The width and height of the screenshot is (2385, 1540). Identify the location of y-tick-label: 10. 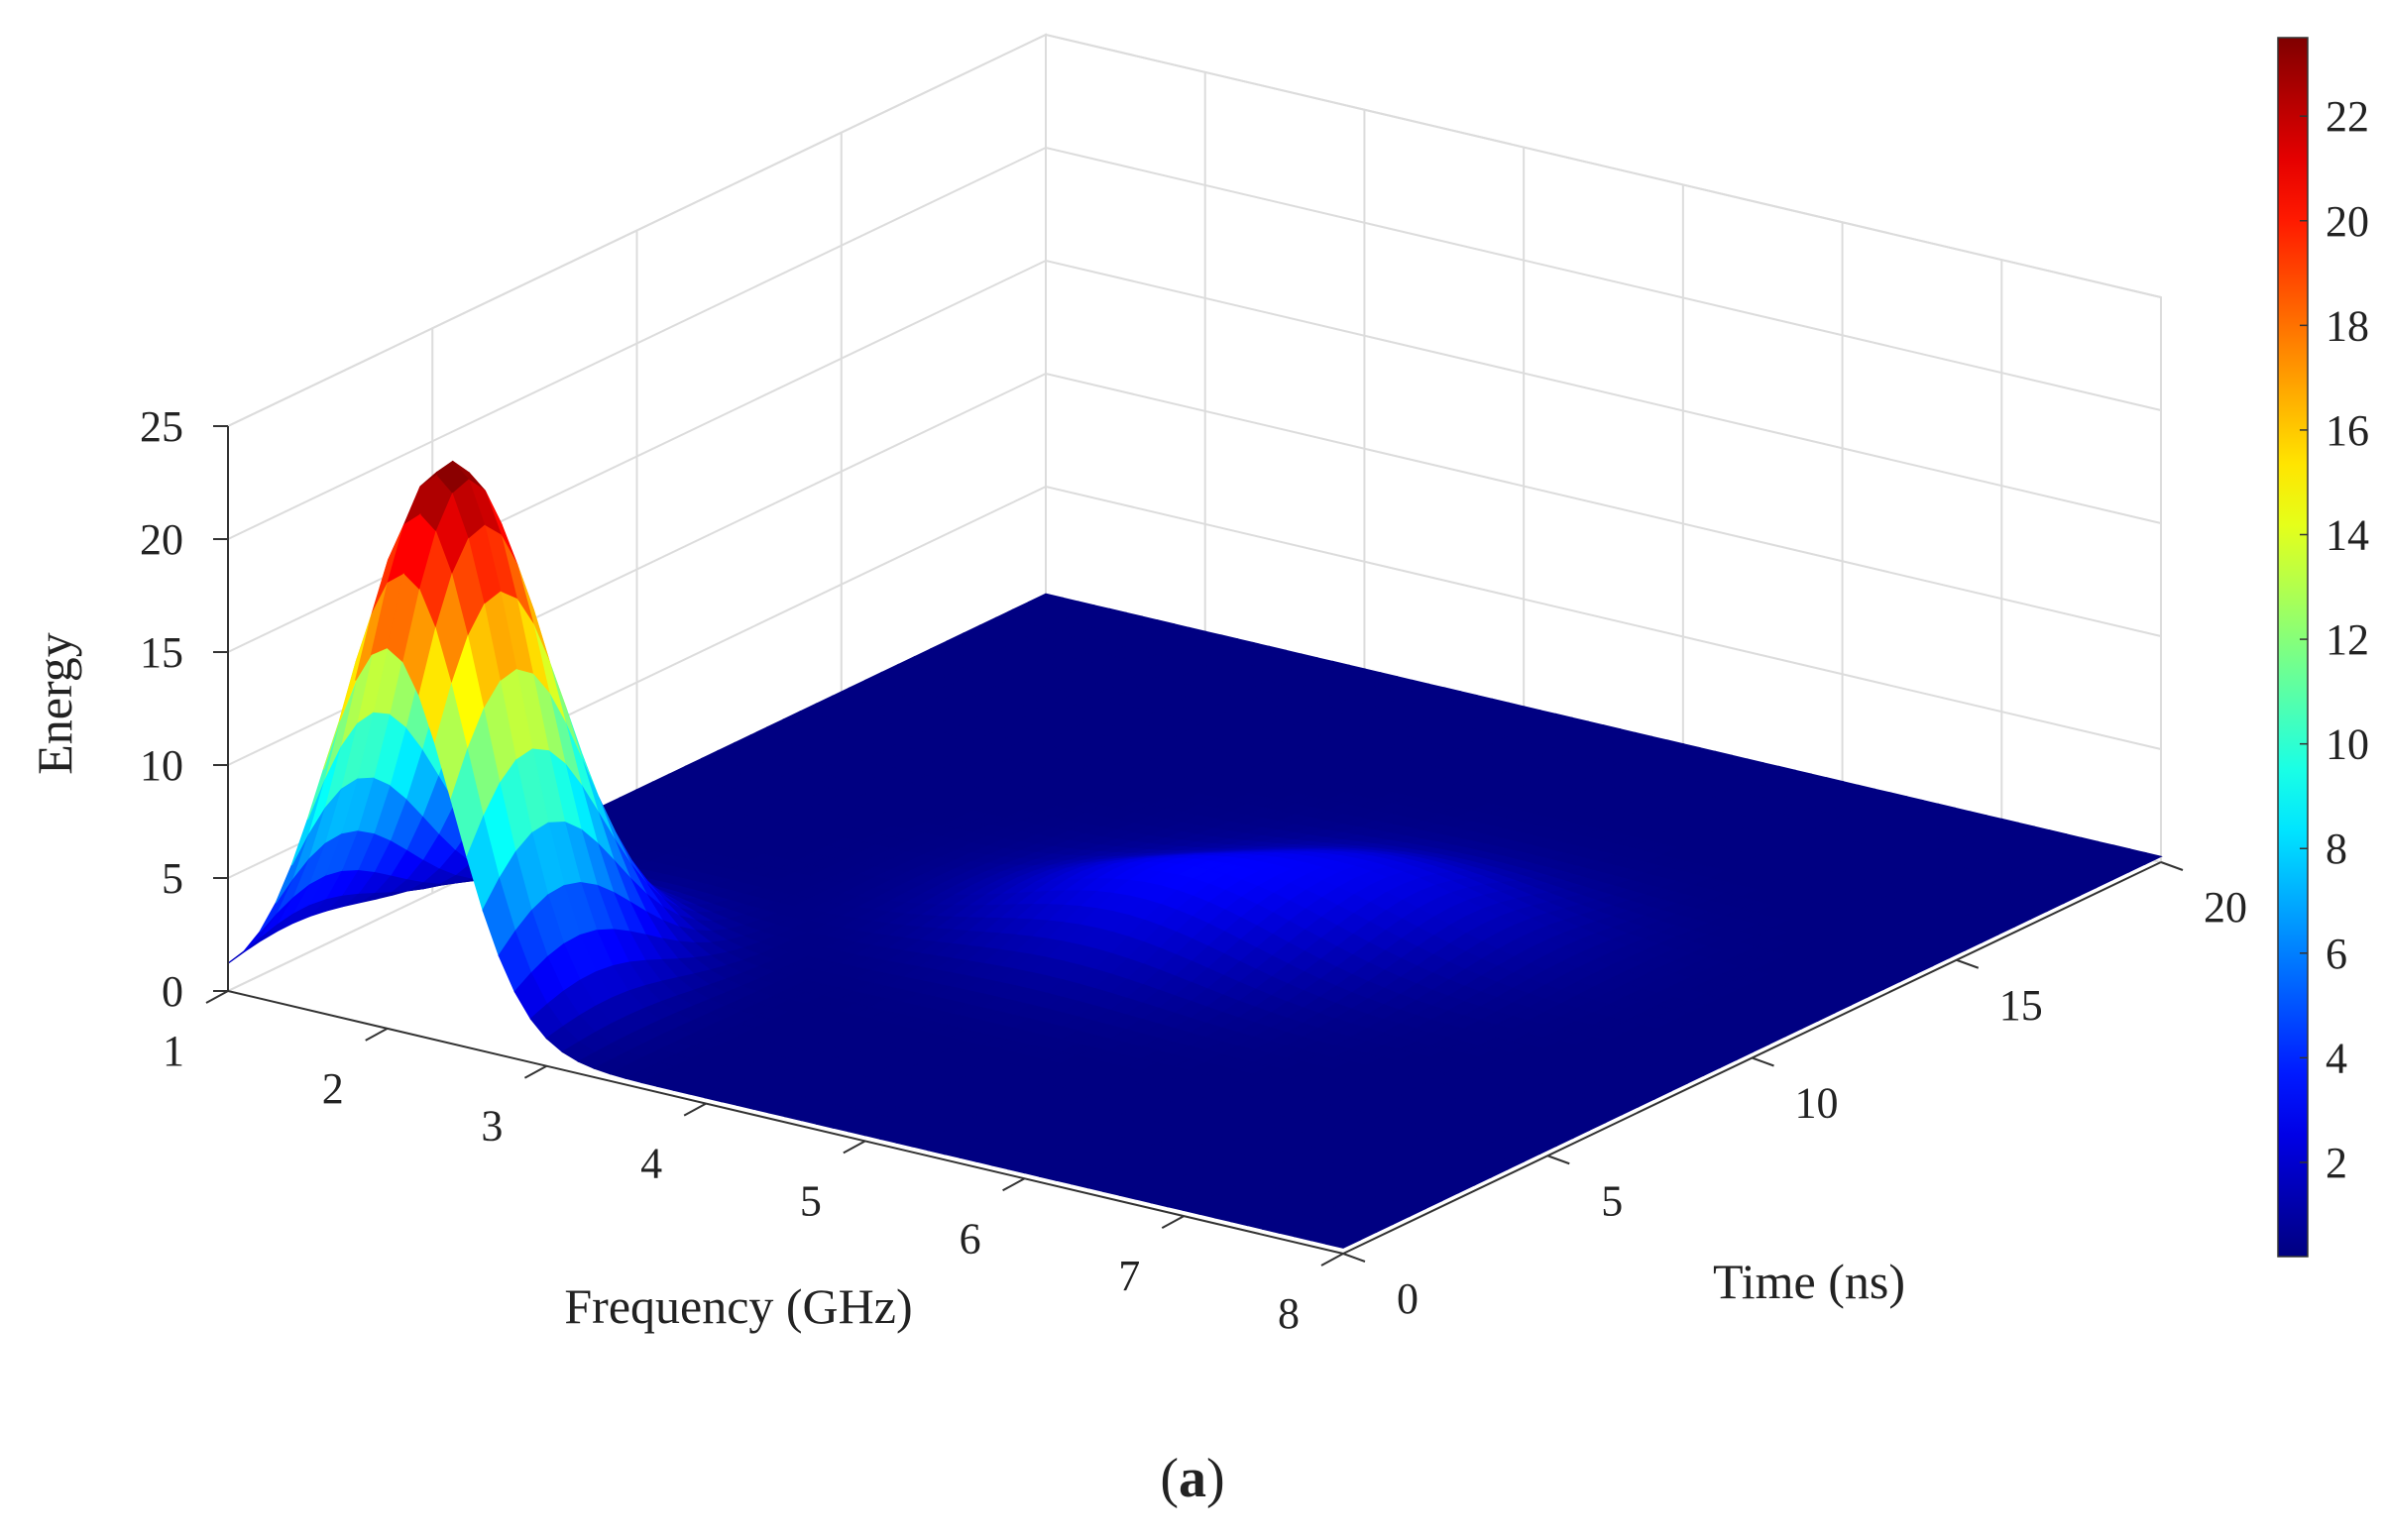
(1817, 1103).